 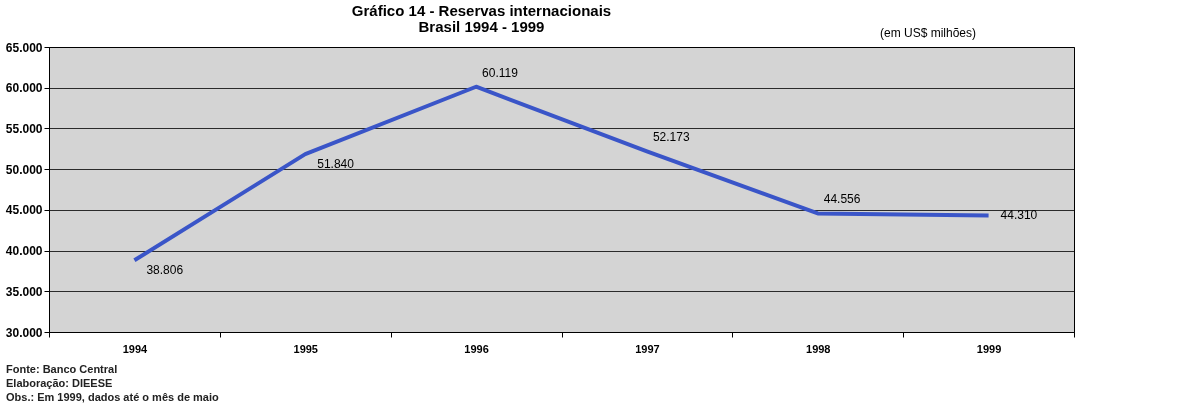 I want to click on chart-title: Gráfico 14 - Reservas internacionais, so click(x=481, y=10).